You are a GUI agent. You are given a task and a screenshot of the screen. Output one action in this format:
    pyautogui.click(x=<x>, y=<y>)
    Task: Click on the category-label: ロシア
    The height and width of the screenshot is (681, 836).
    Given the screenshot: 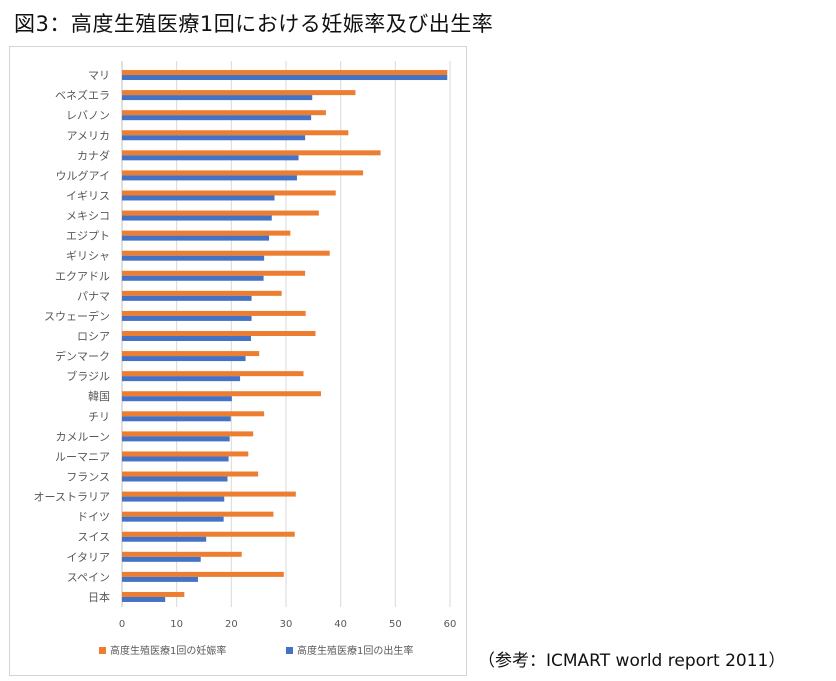 What is the action you would take?
    pyautogui.click(x=93, y=336)
    